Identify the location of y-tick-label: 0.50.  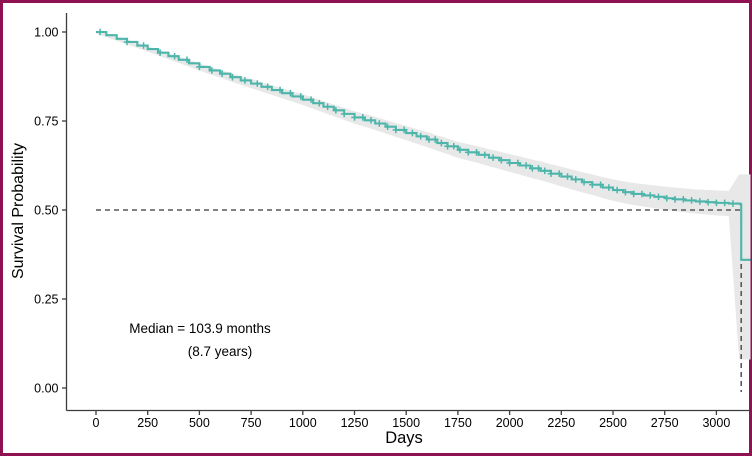
(46, 211).